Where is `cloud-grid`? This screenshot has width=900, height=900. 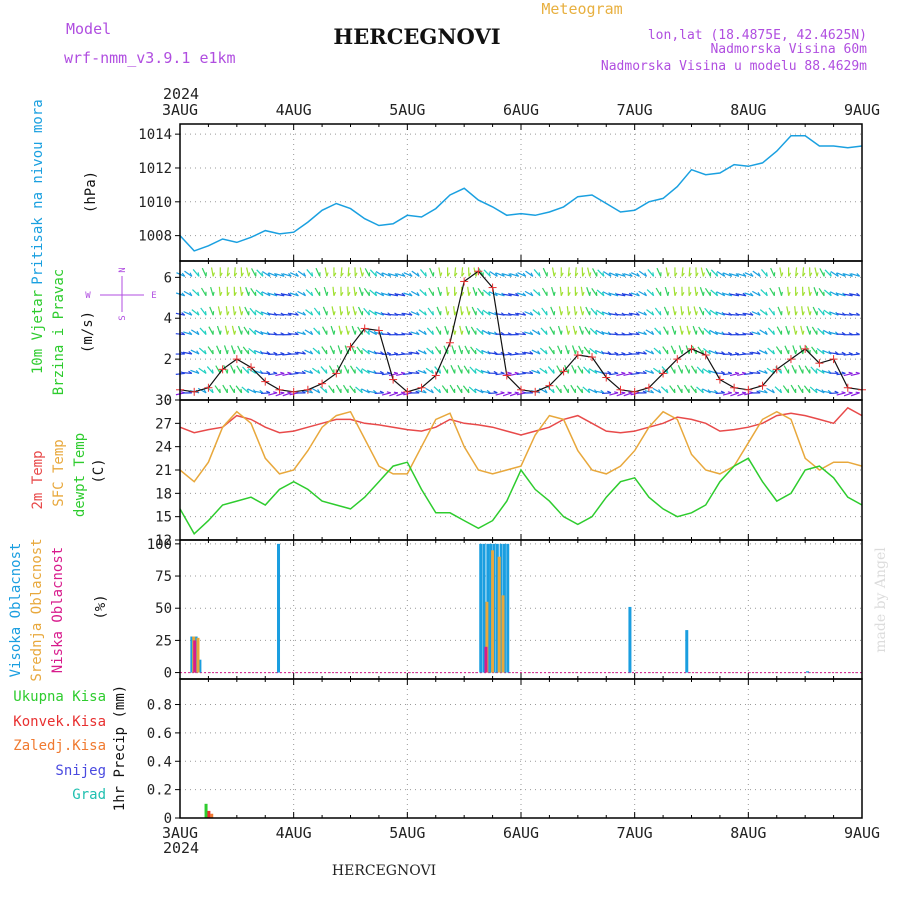
cloud-grid is located at coordinates (521, 609).